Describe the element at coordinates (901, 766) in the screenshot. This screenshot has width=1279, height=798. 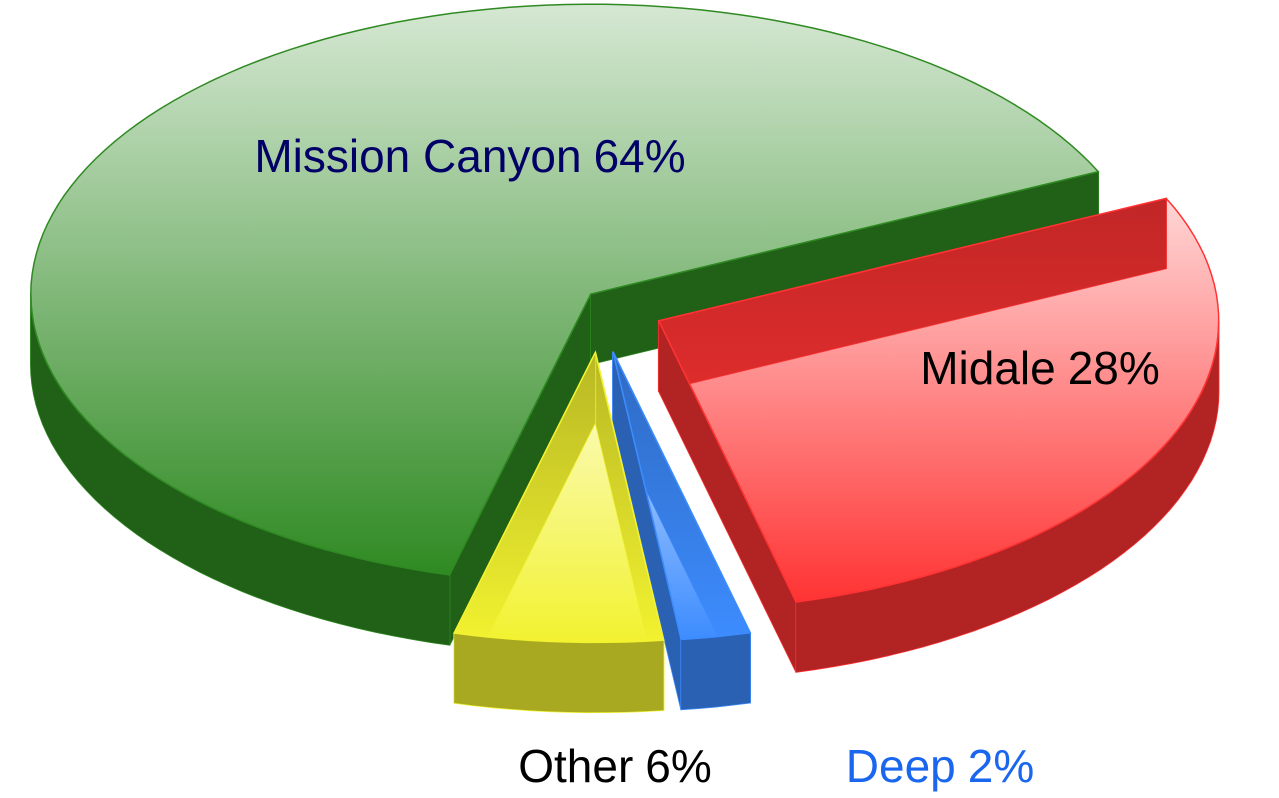
I see `slice-label-name: Deep` at that location.